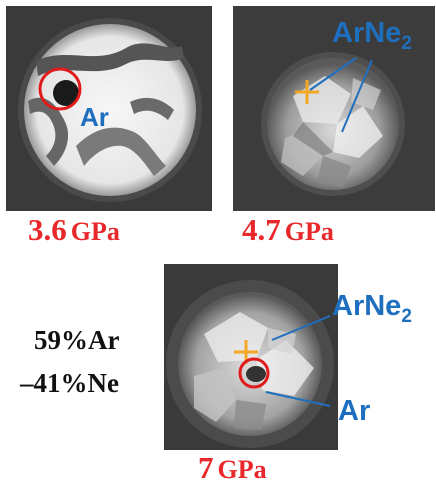  Describe the element at coordinates (288, 229) in the screenshot. I see `pressure-label-4.7: 4.7 GPa` at that location.